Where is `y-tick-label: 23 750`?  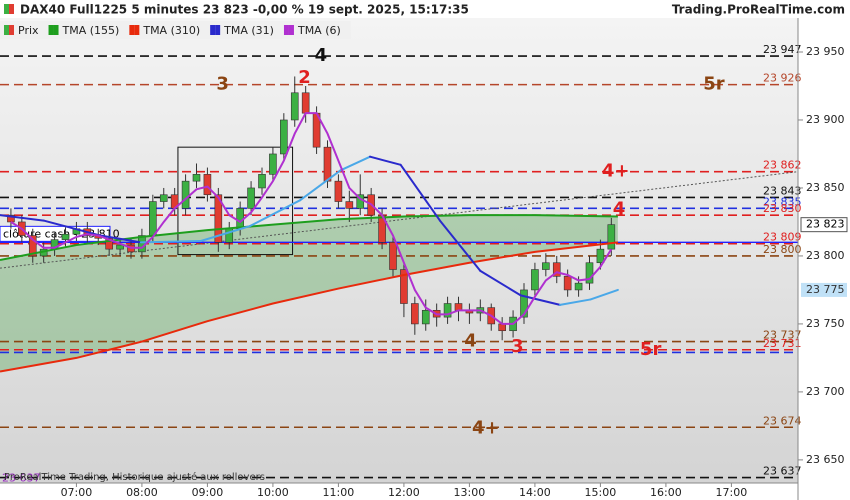
y-tick-label: 23 750 is located at coordinates (825, 323).